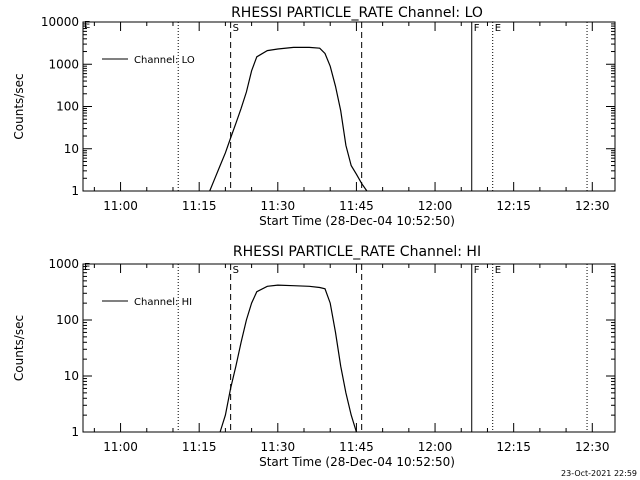 The image size is (640, 480). What do you see at coordinates (164, 60) in the screenshot?
I see `legend-entry: Channel: LO` at bounding box center [164, 60].